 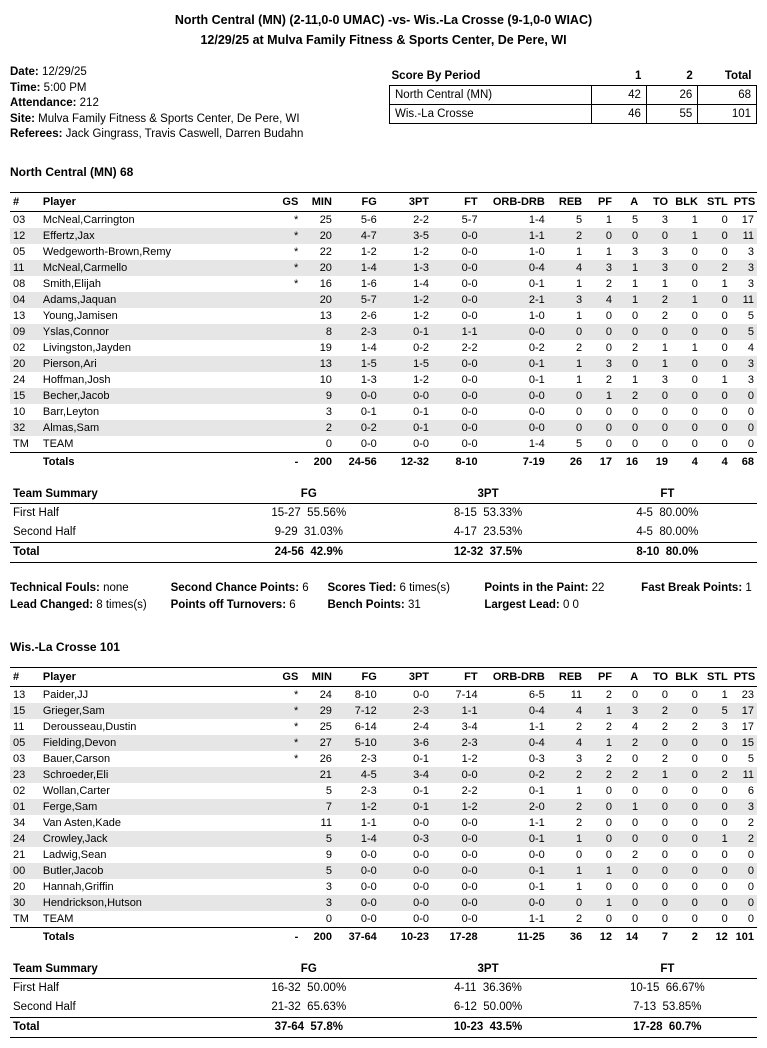 I want to click on cell: McNeal,Carmello, so click(x=85, y=267).